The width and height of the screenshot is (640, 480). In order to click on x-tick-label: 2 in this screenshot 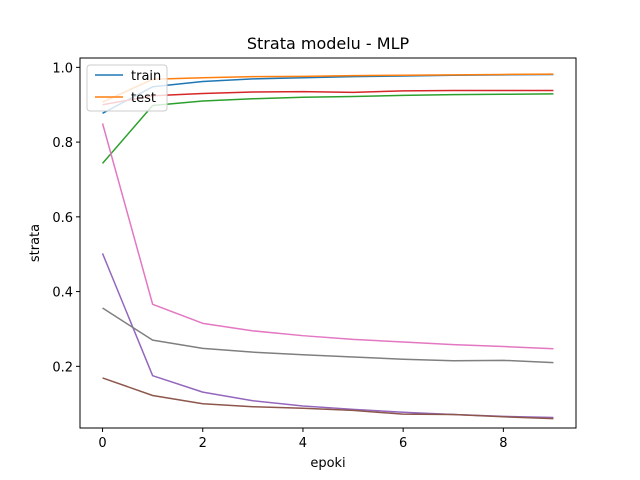, I will do `click(203, 443)`.